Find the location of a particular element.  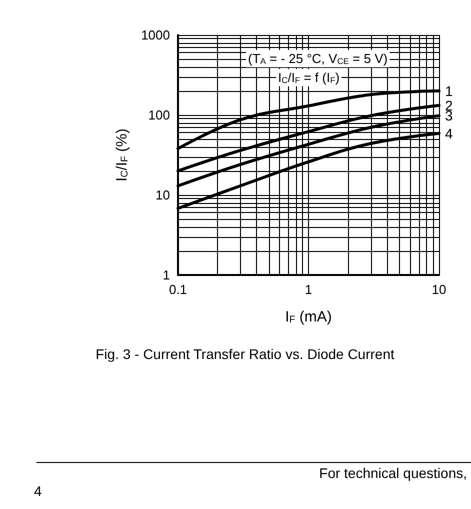

text: Fig. 3 - Current Transfer Ratio vs. Diode Current is located at coordinates (245, 354).